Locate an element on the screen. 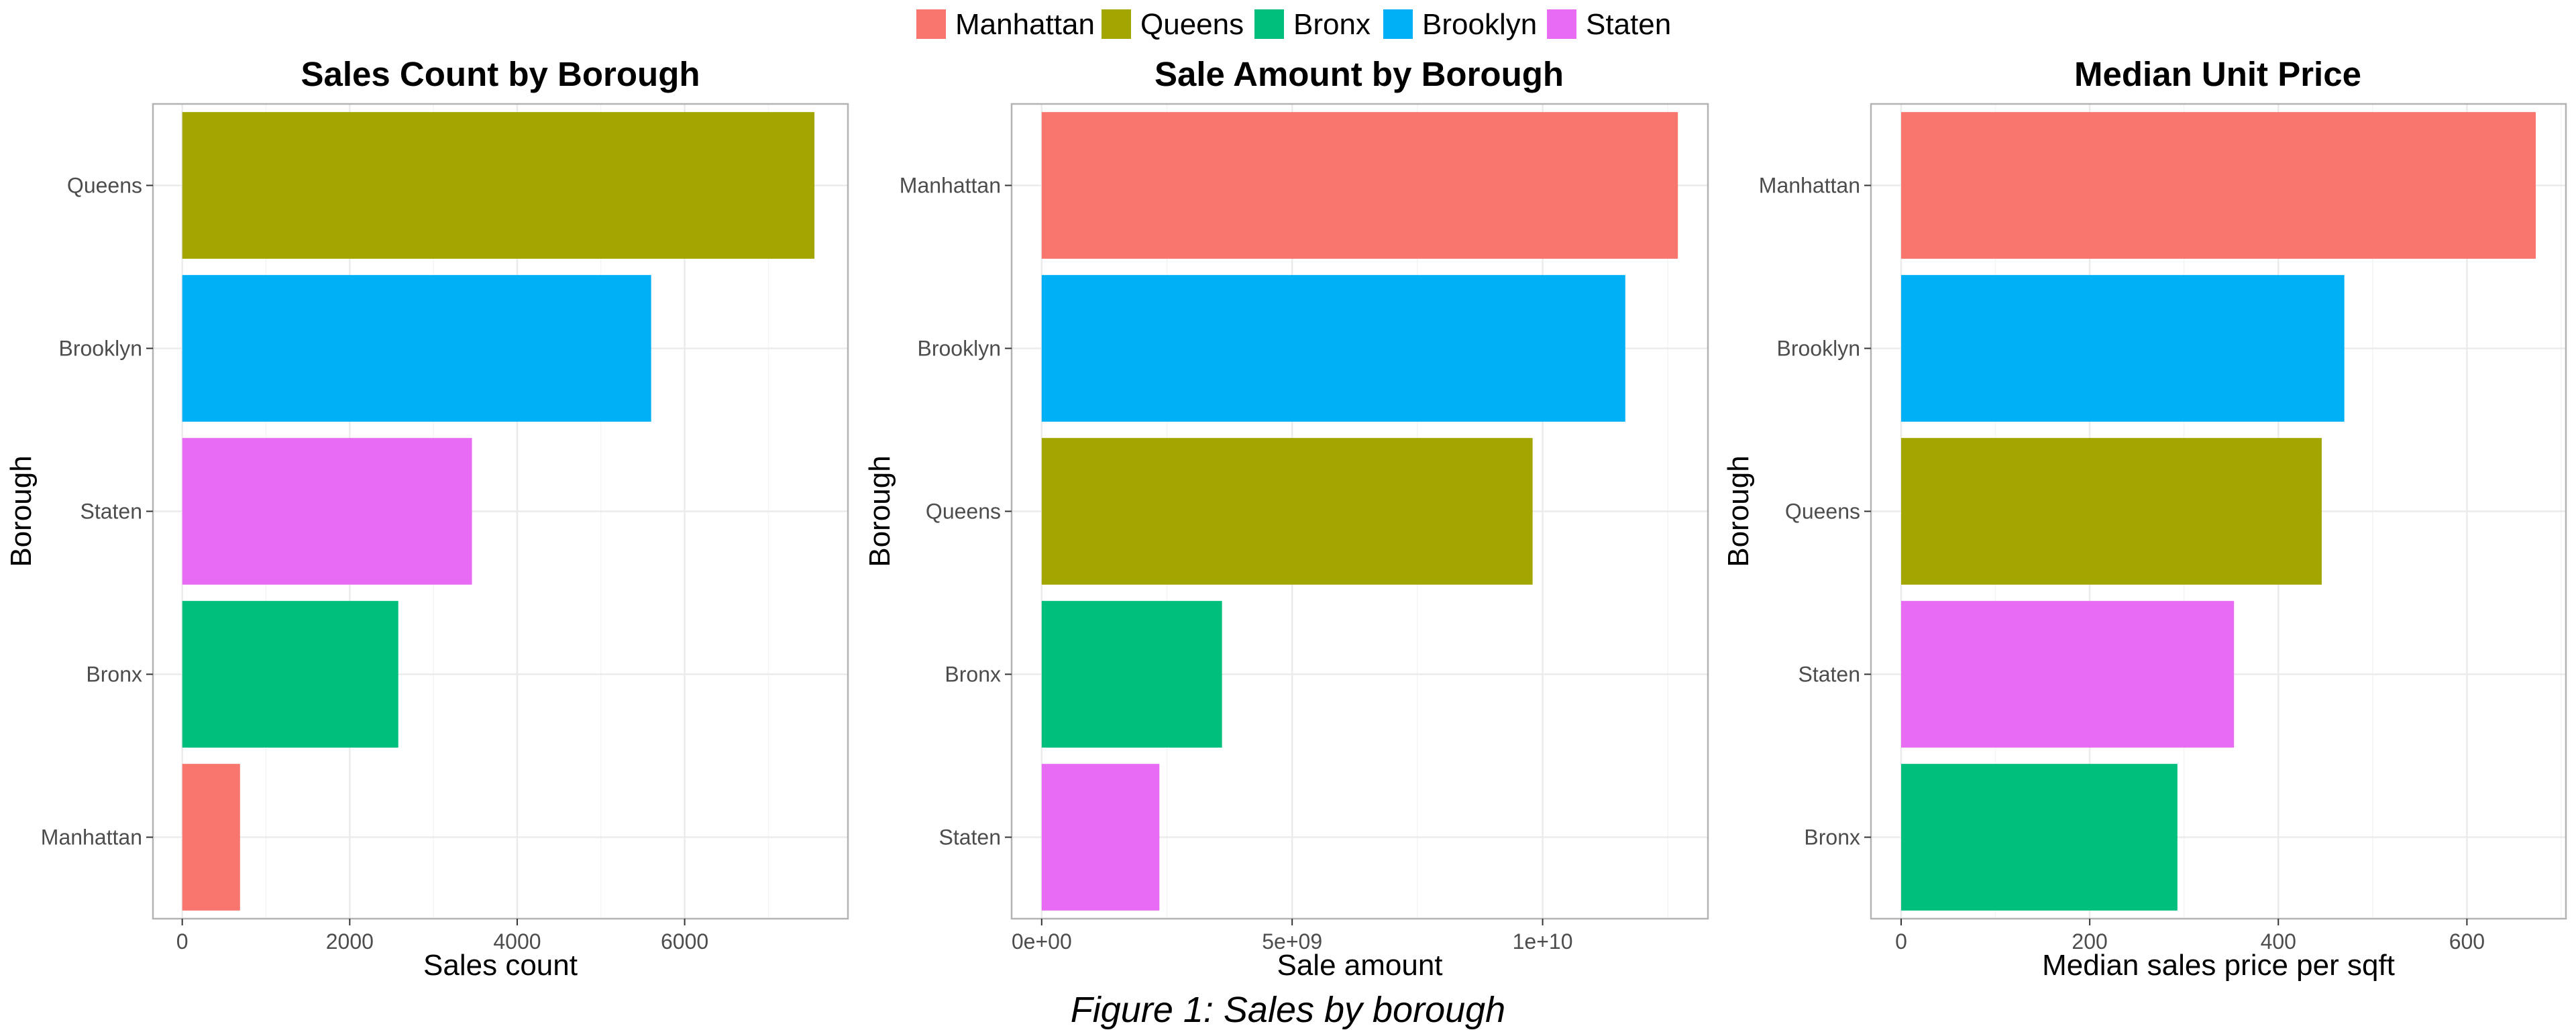 This screenshot has width=2576, height=1030. x-tick-label: 400 is located at coordinates (2278, 941).